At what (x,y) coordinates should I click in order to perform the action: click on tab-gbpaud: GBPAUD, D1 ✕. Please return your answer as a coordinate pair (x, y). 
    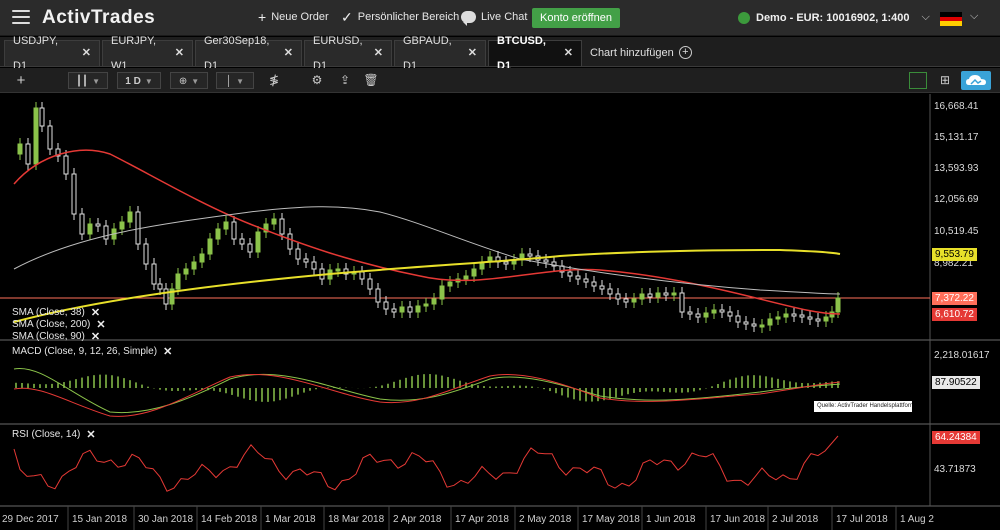
    Looking at the image, I should click on (440, 53).